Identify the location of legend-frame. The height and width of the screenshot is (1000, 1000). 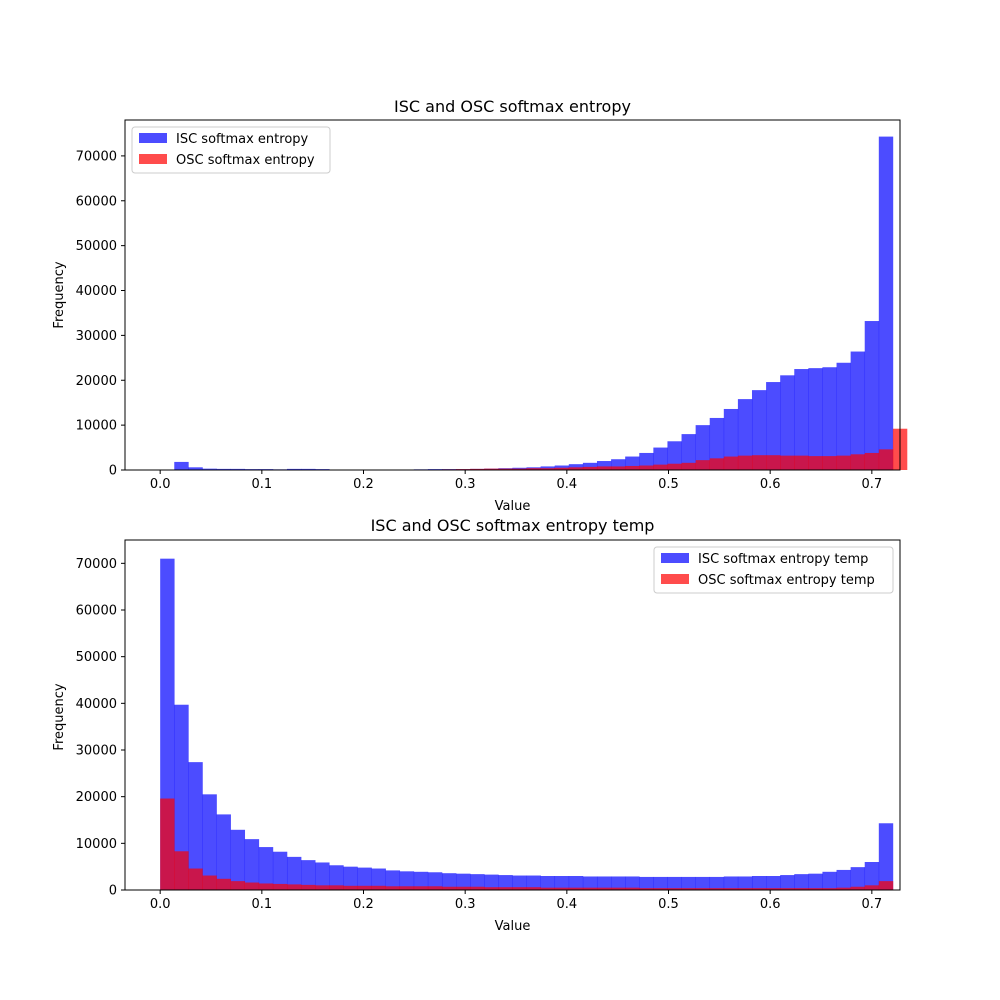
(773, 570).